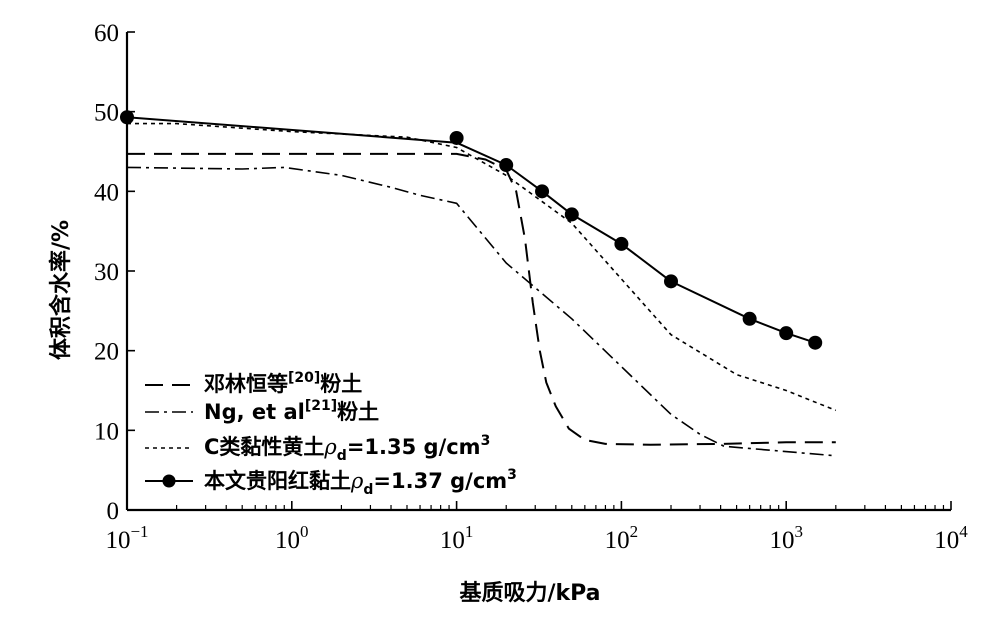 The image size is (987, 618). Describe the element at coordinates (358, 412) in the screenshot. I see `legend-suffix-ng: 粉土` at that location.